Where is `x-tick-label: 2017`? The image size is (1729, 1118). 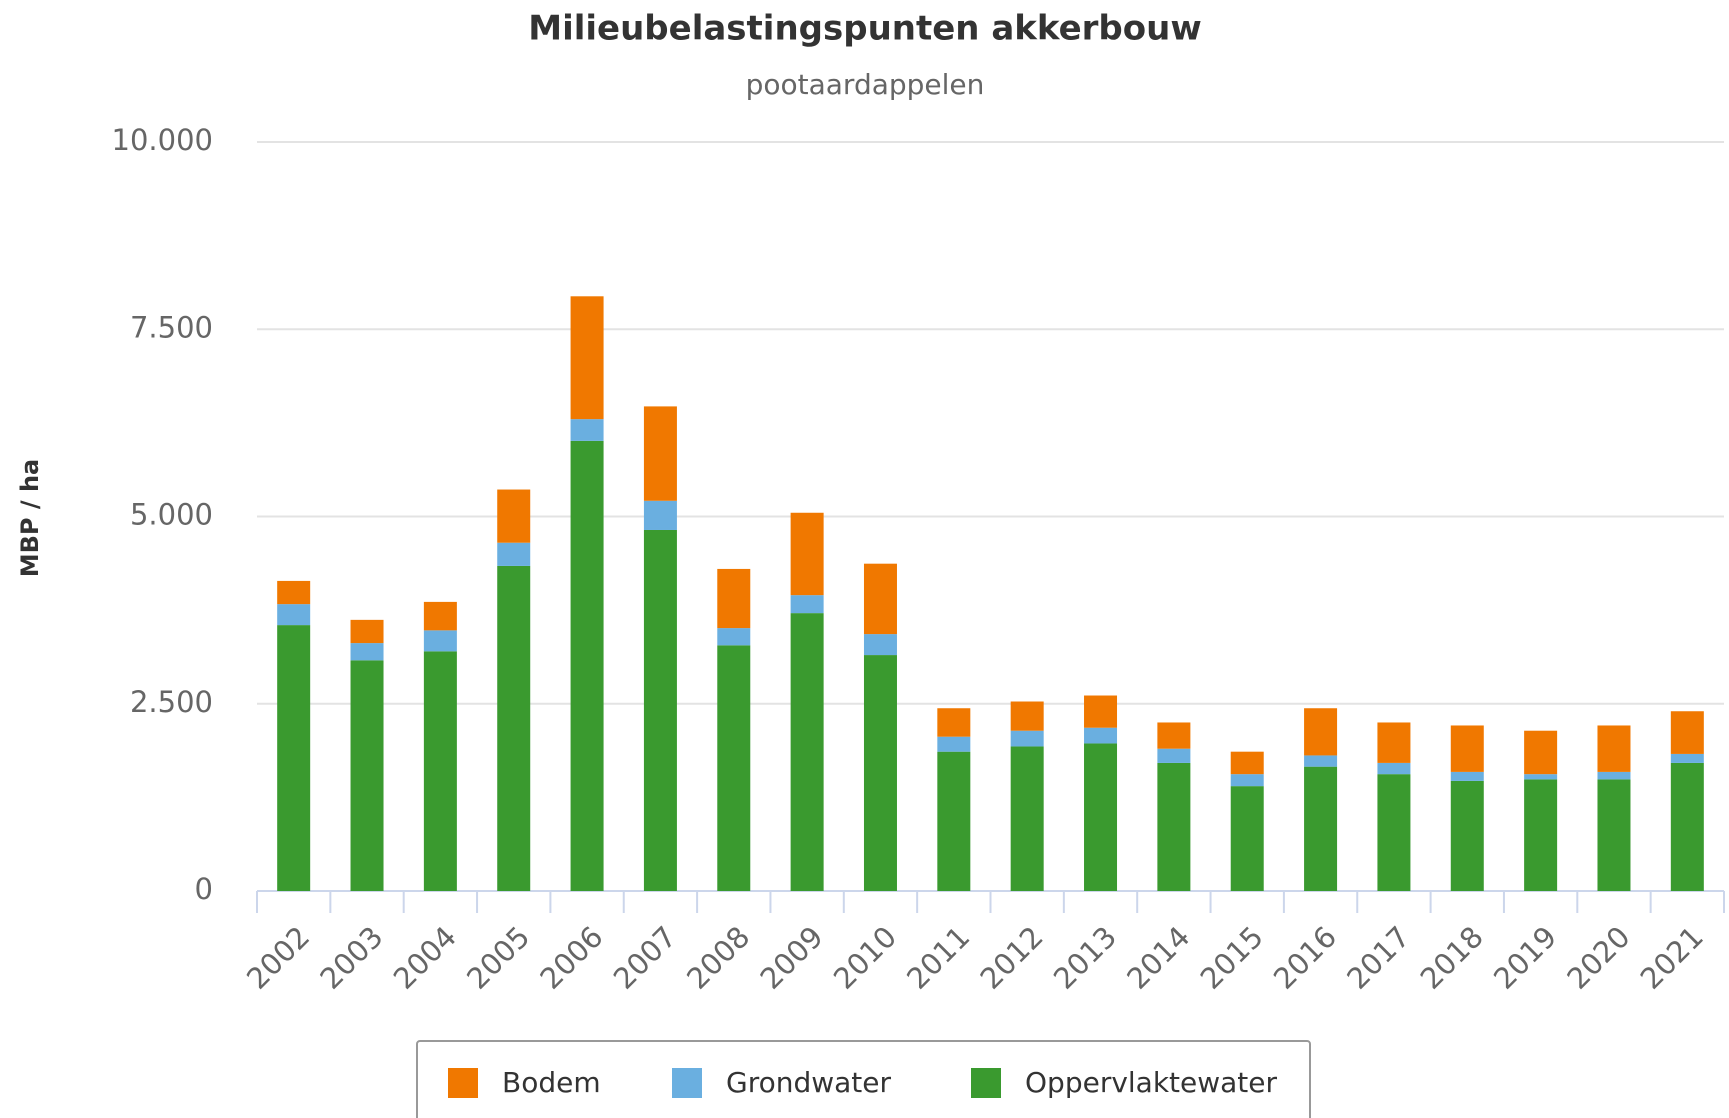
x-tick-label: 2017 is located at coordinates (1378, 958).